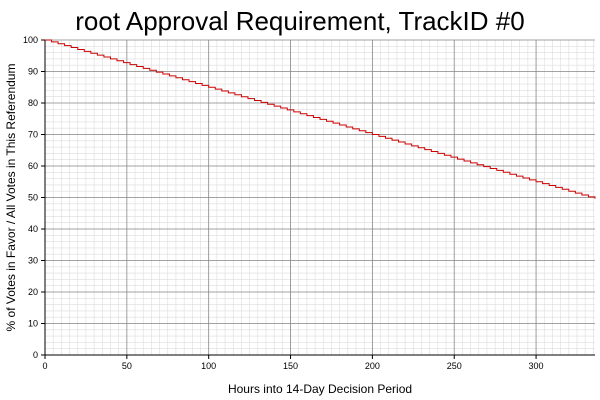 This screenshot has height=400, width=600. I want to click on x-tick-label: 300, so click(536, 366).